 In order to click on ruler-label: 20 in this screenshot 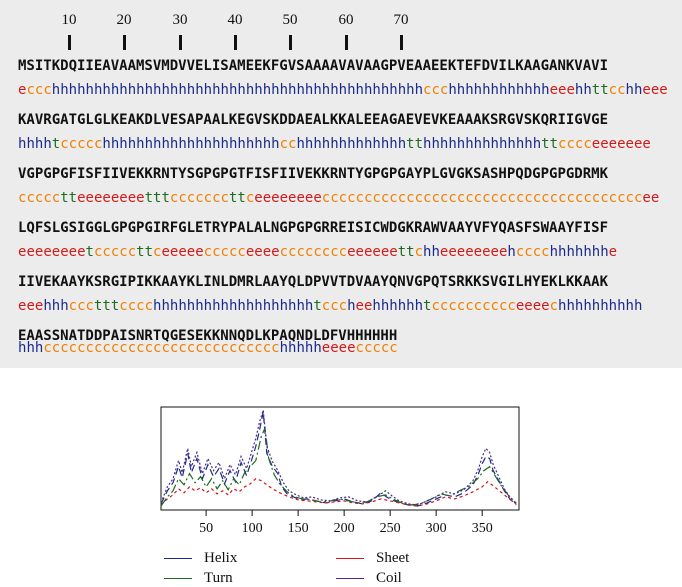, I will do `click(124, 20)`.